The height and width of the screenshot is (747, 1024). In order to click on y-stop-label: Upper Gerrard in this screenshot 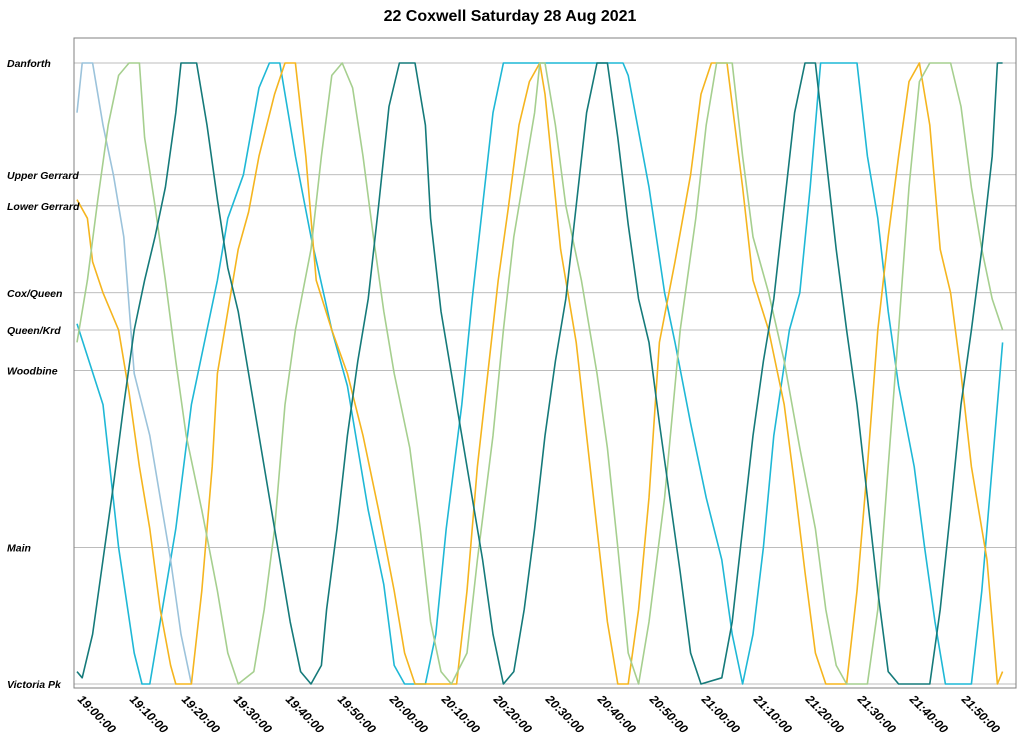, I will do `click(43, 176)`.